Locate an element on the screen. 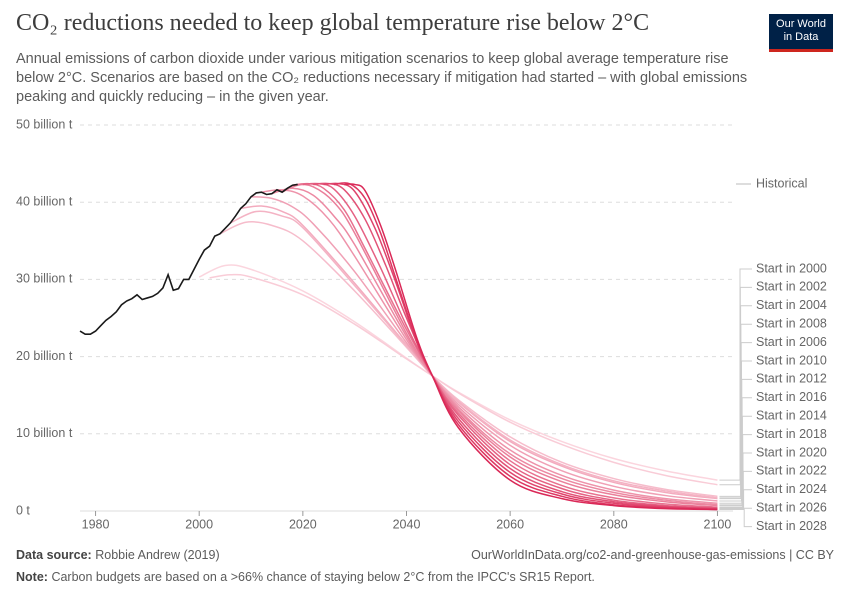  legend-label: Start in 2002 is located at coordinates (791, 287).